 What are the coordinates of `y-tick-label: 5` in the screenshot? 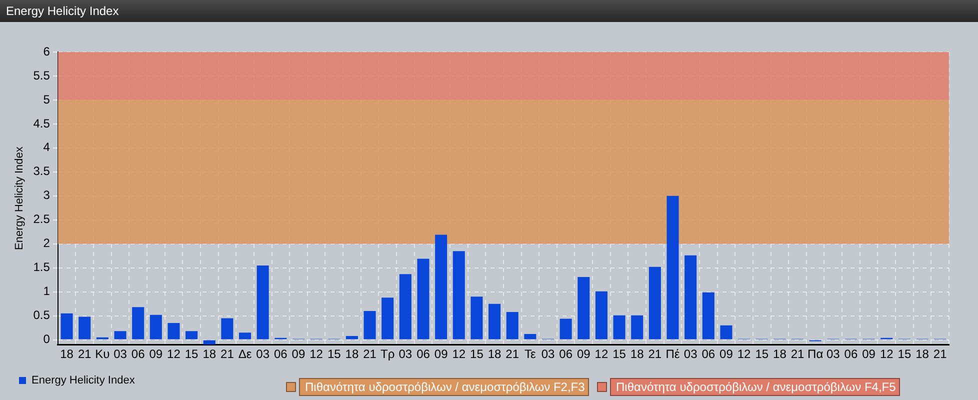 It's located at (46, 99).